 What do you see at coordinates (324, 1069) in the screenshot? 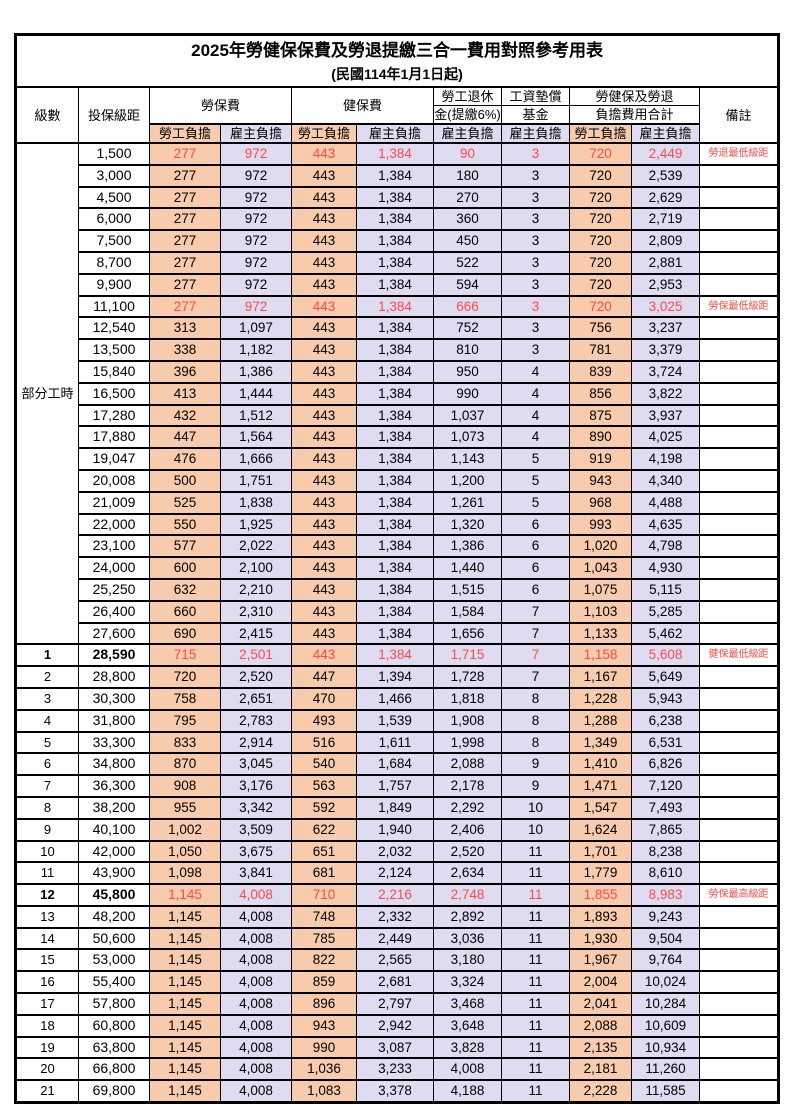
I see `health-employee-cell: 1,036` at bounding box center [324, 1069].